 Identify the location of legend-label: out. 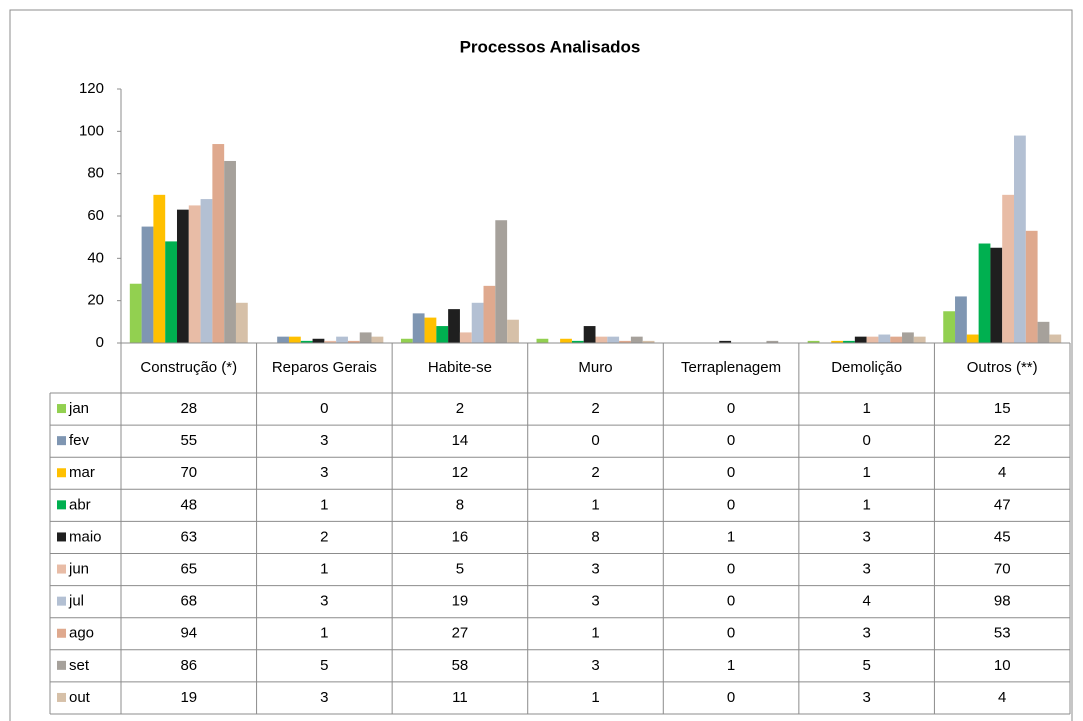
(80, 697).